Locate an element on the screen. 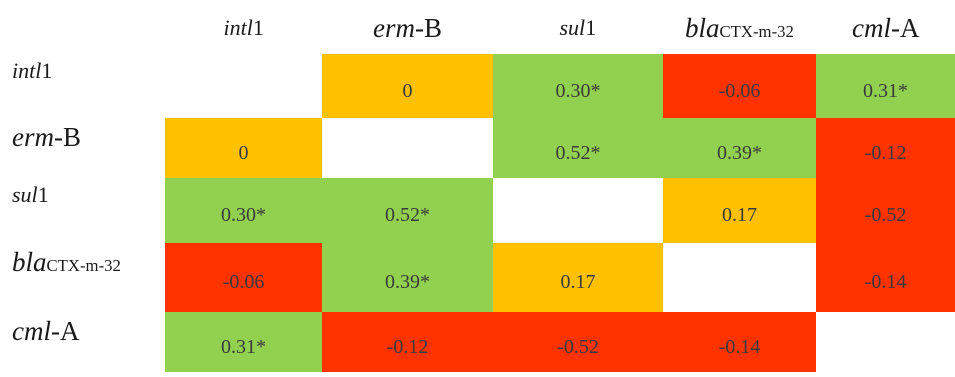 This screenshot has height=377, width=955. column-header-2: erm-B is located at coordinates (407, 27).